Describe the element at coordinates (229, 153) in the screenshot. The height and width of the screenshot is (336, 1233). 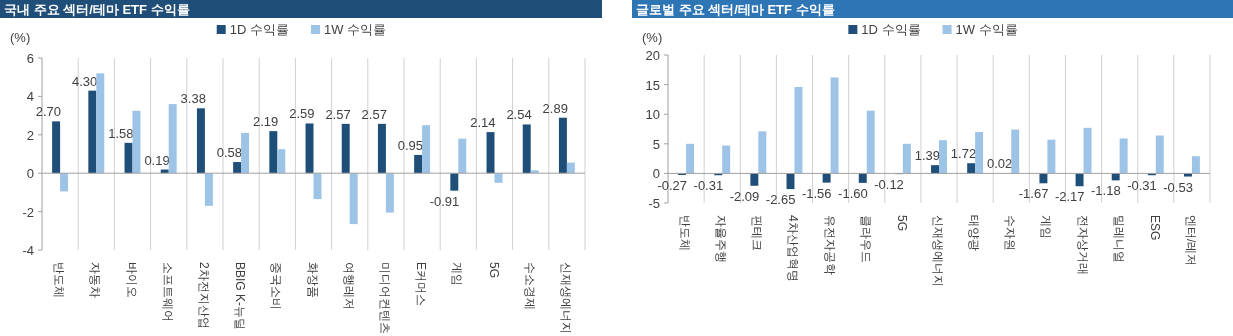
I see `data-label: 0.58` at that location.